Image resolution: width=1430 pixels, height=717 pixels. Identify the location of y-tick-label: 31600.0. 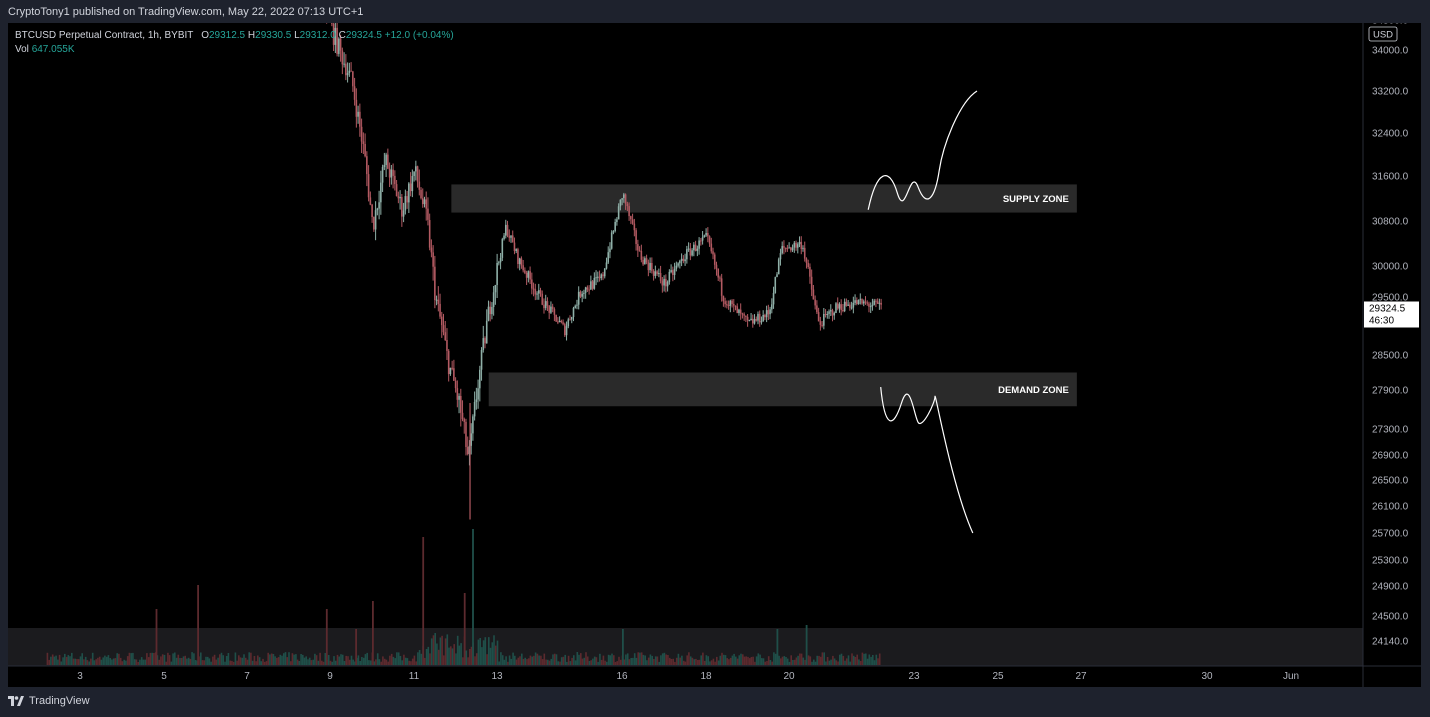
(1390, 177).